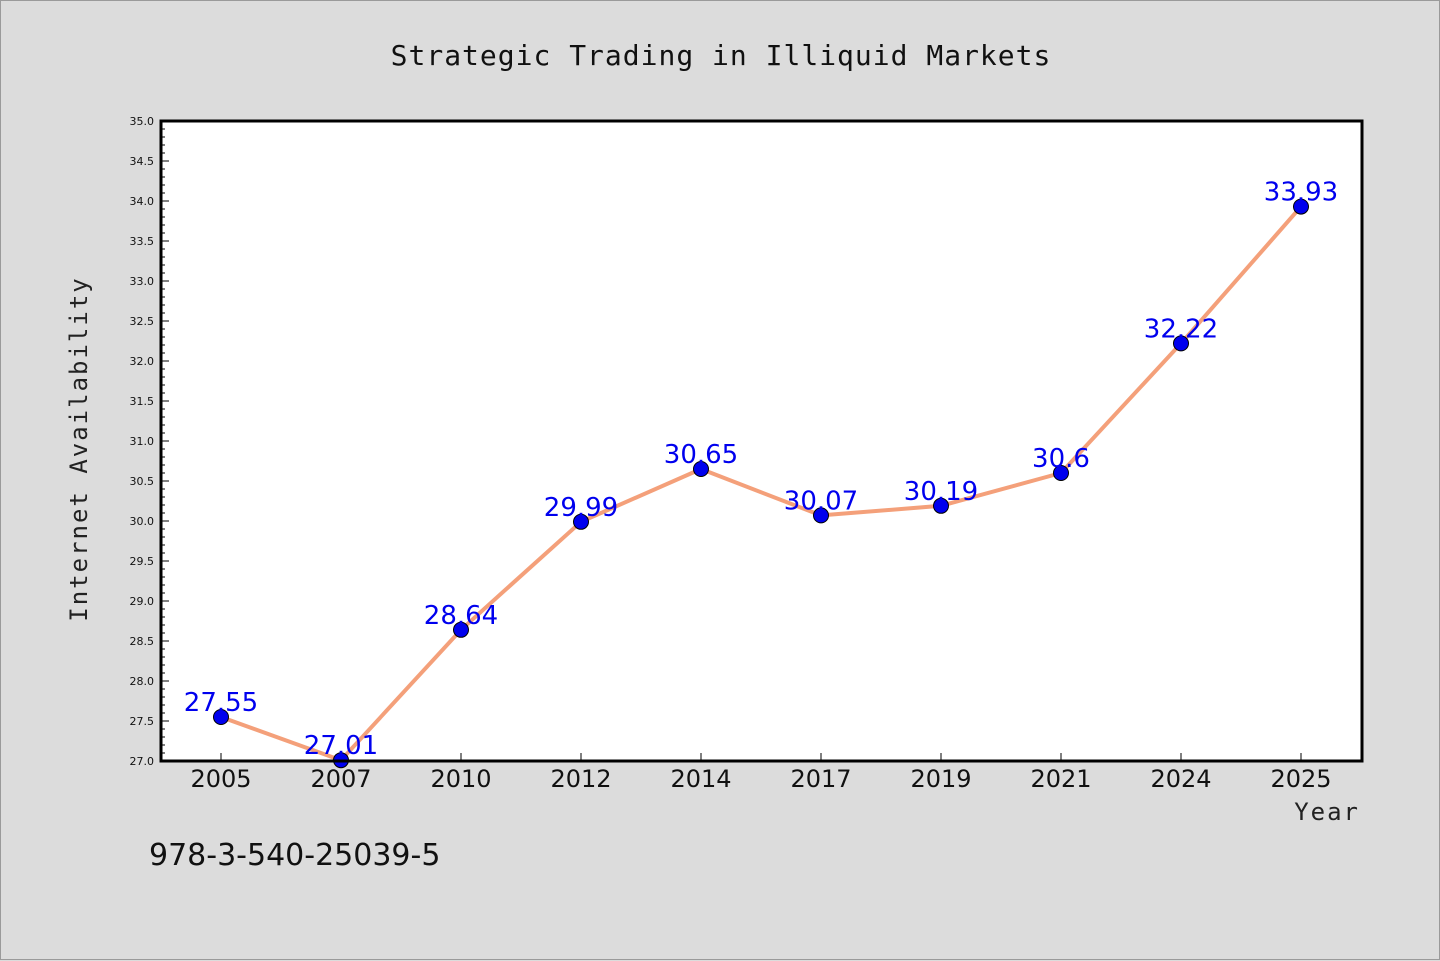 Image resolution: width=1440 pixels, height=961 pixels. Describe the element at coordinates (581, 508) in the screenshot. I see `data-label: 29.99` at that location.